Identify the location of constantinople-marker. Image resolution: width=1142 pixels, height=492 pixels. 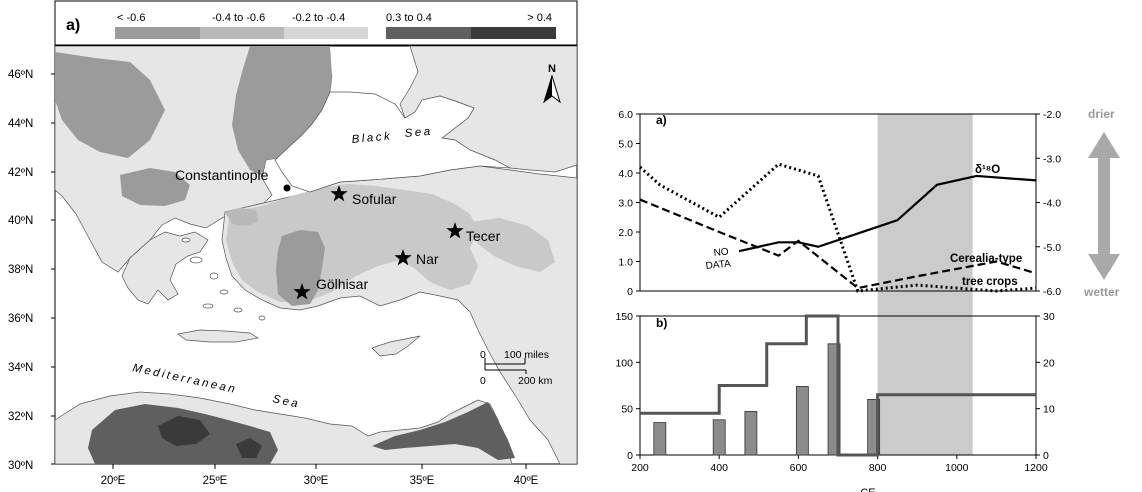
(287, 188).